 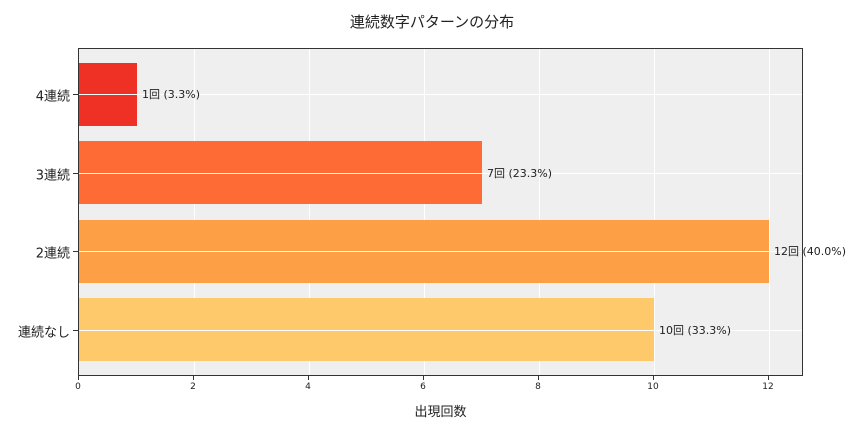 I want to click on x-tick-label: 2, so click(x=193, y=387).